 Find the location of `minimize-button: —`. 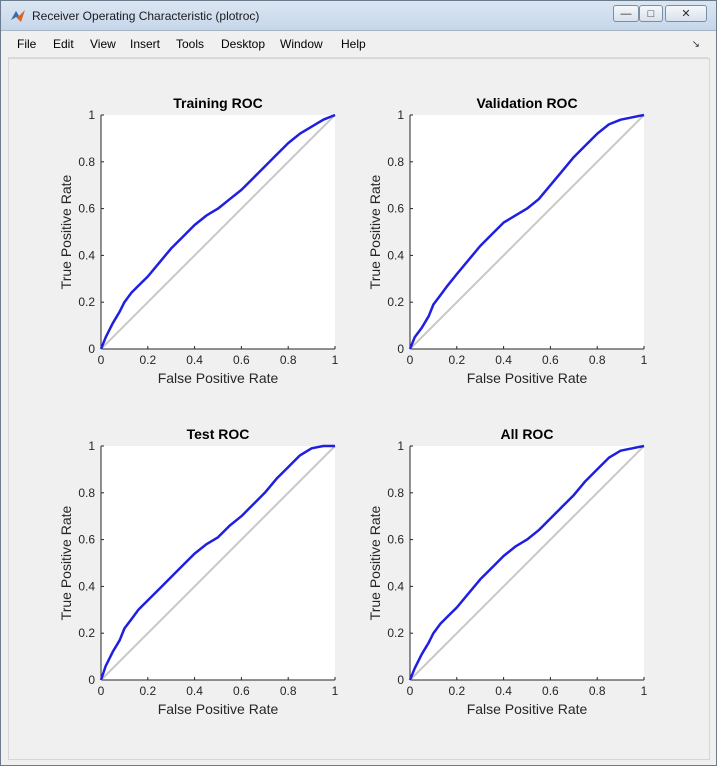

minimize-button: — is located at coordinates (626, 13).